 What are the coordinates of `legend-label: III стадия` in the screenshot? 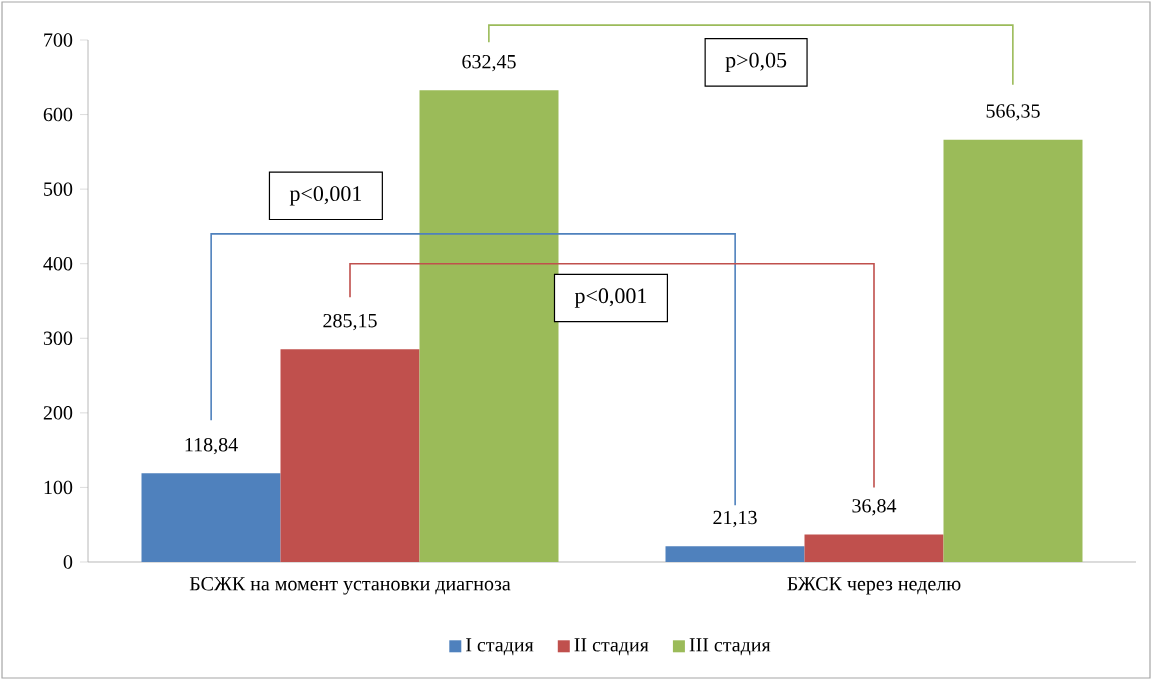 It's located at (730, 647).